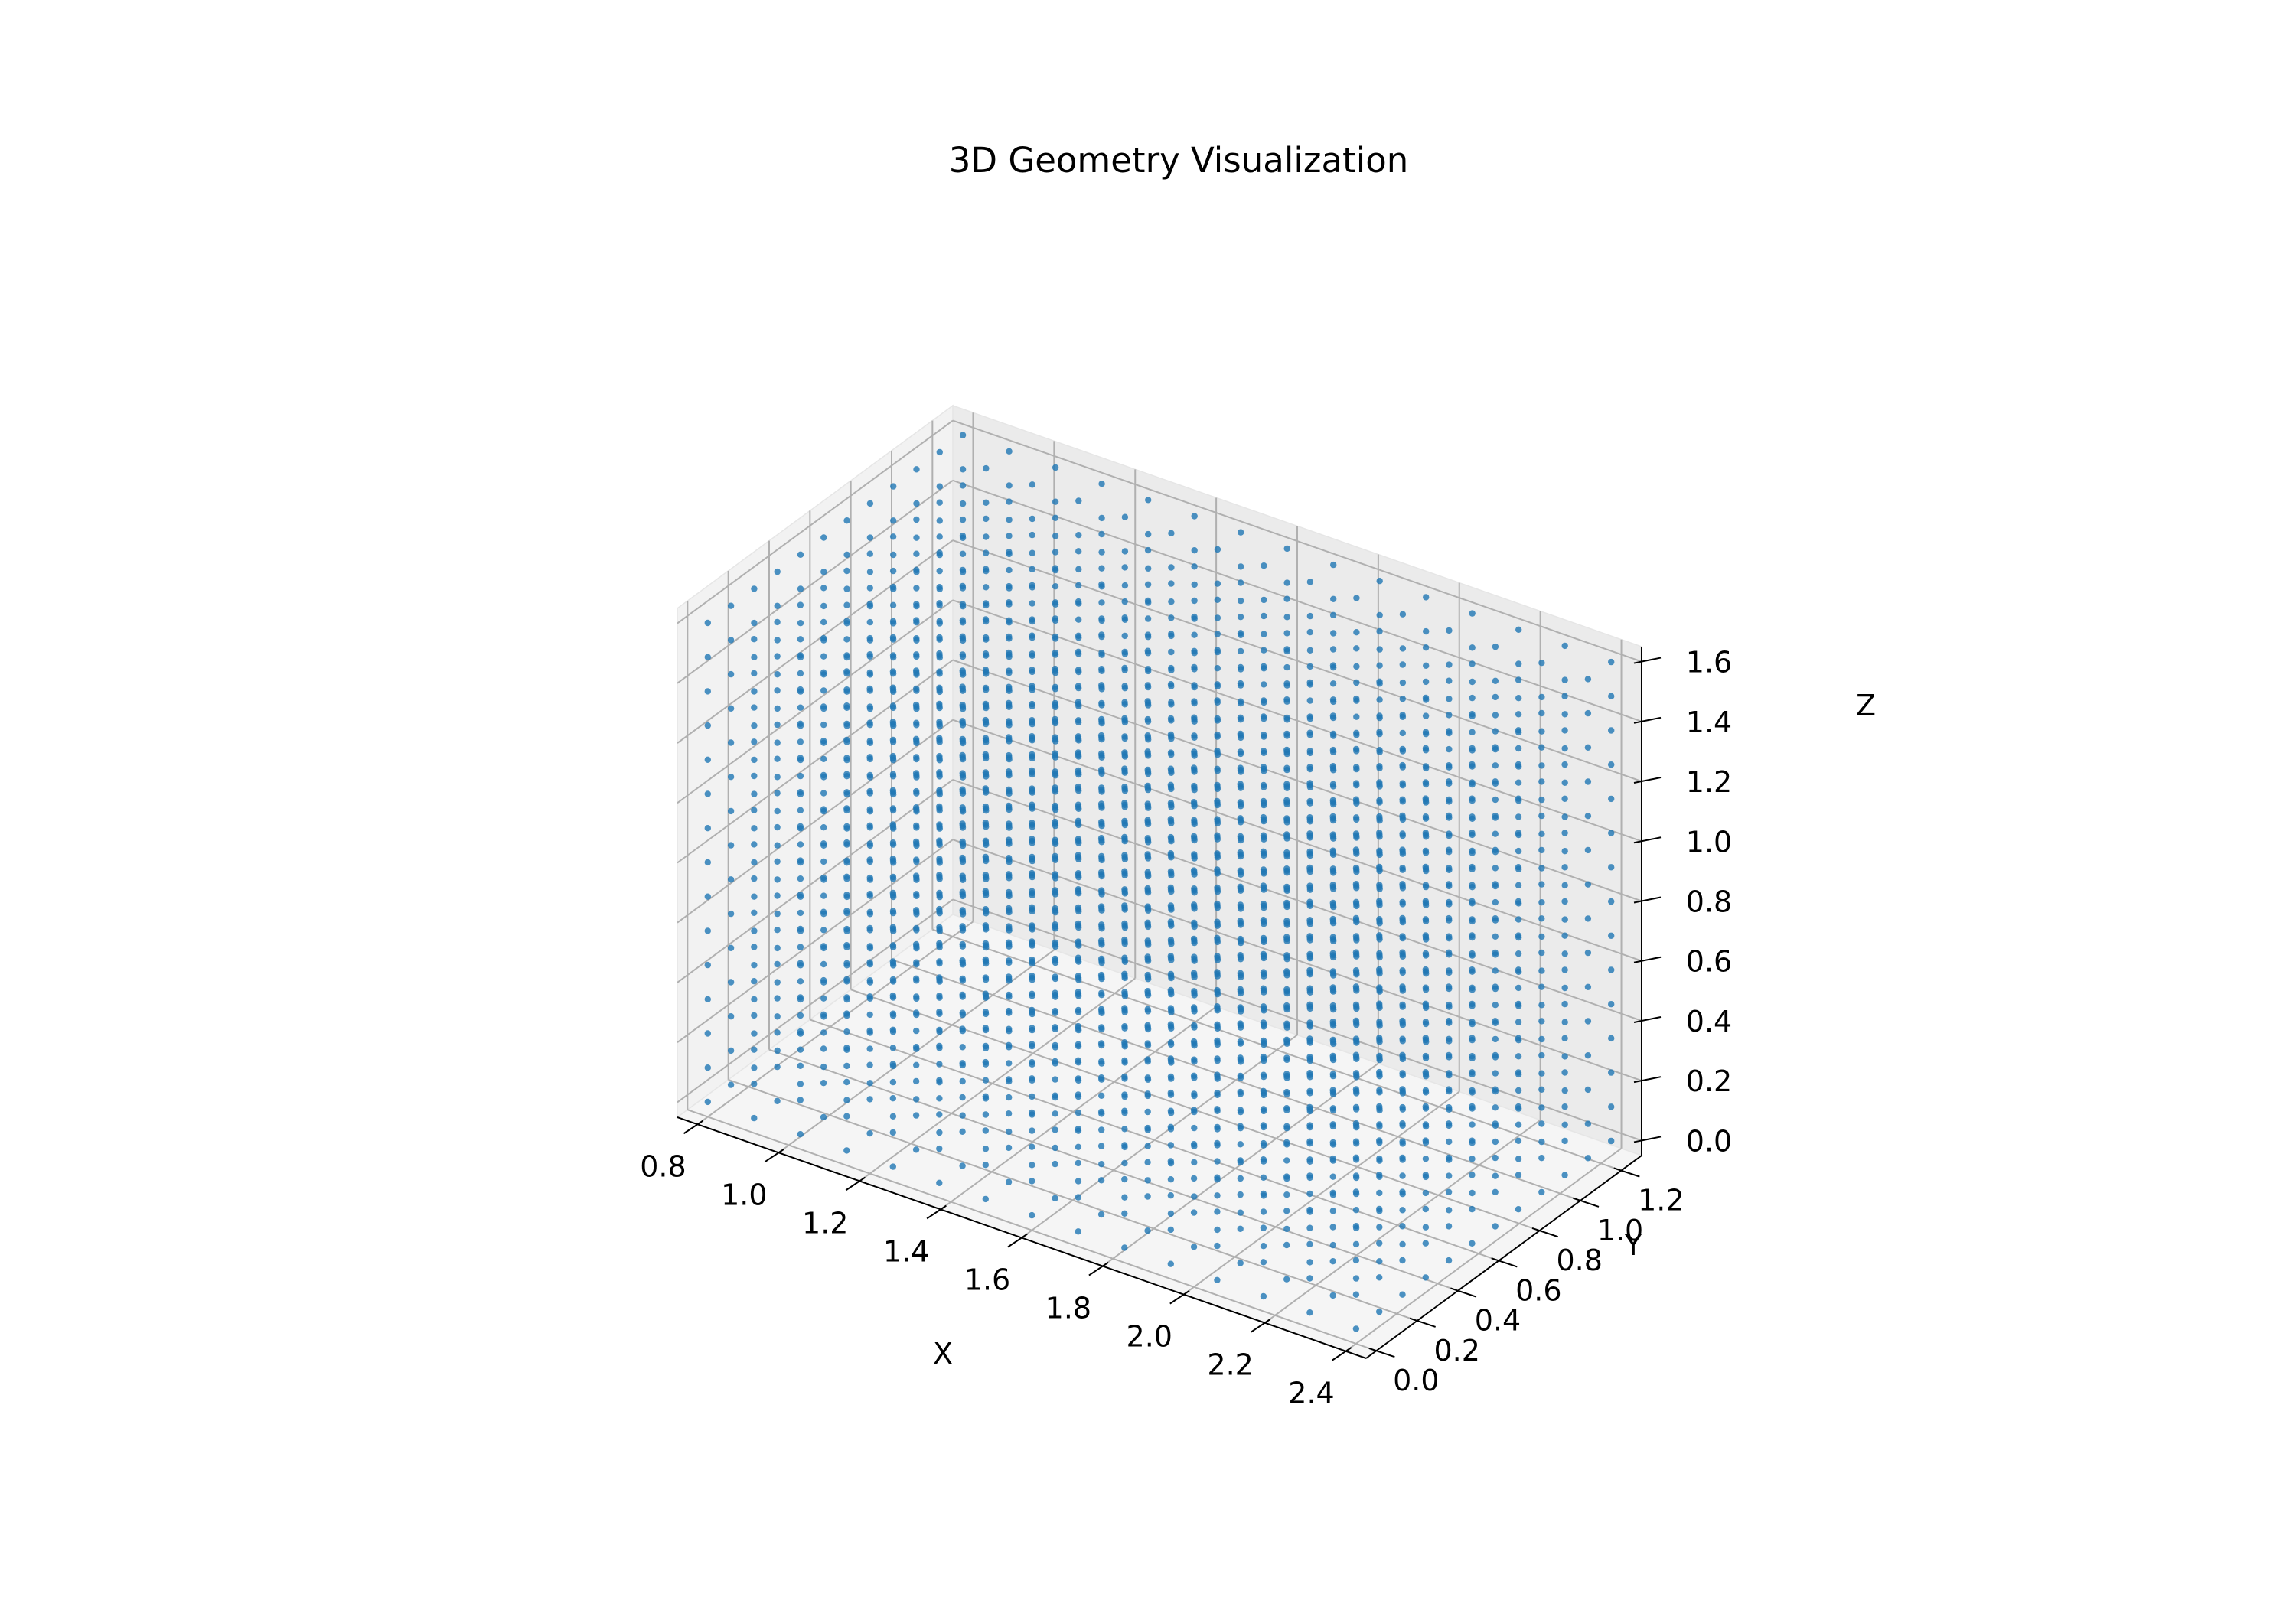 The width and height of the screenshot is (2296, 1607). Describe the element at coordinates (1632, 1245) in the screenshot. I see `y-axis-label: Y` at that location.